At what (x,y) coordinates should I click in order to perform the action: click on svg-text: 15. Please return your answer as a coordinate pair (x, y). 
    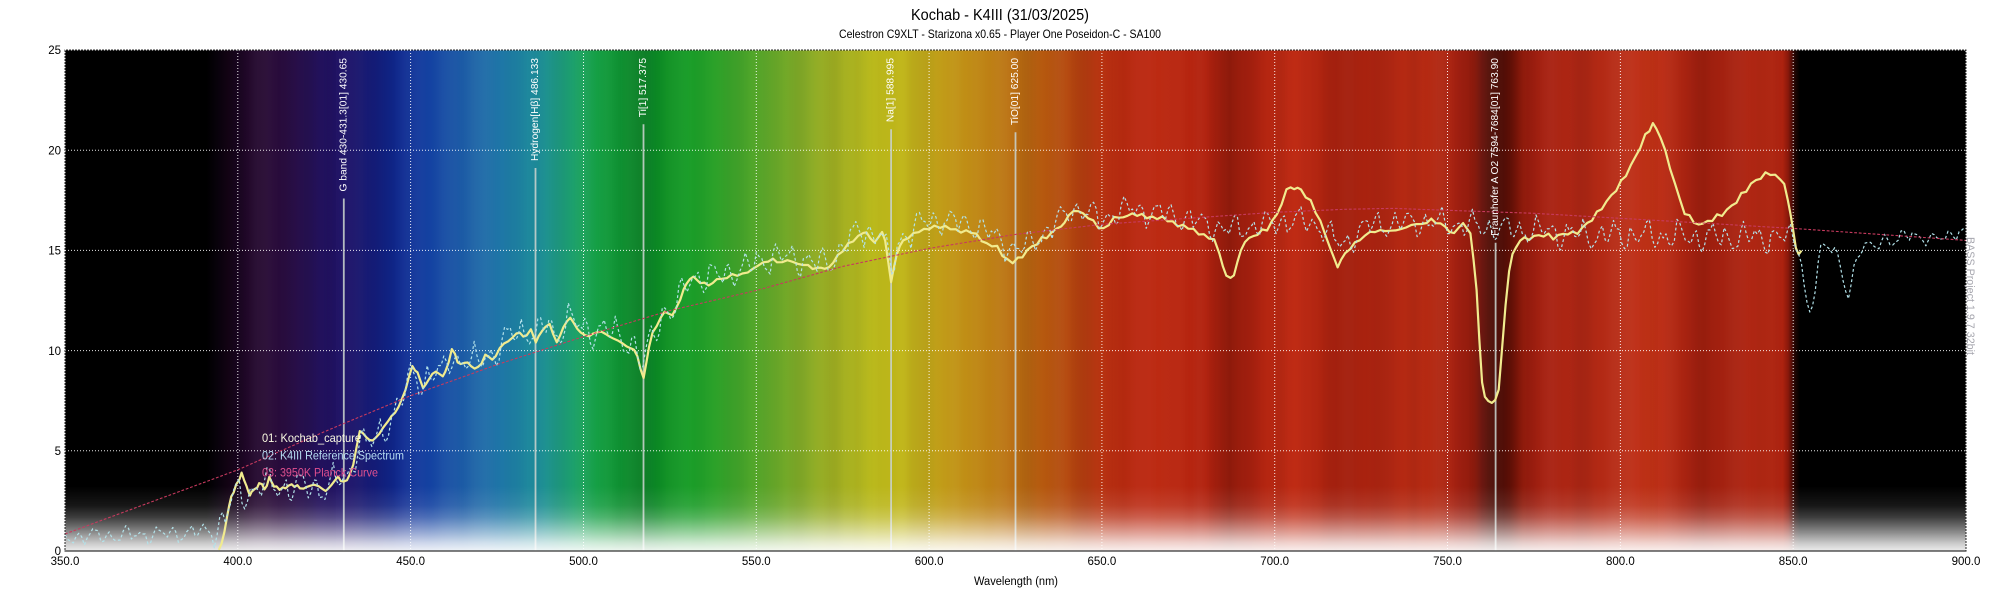
    Looking at the image, I should click on (54, 252).